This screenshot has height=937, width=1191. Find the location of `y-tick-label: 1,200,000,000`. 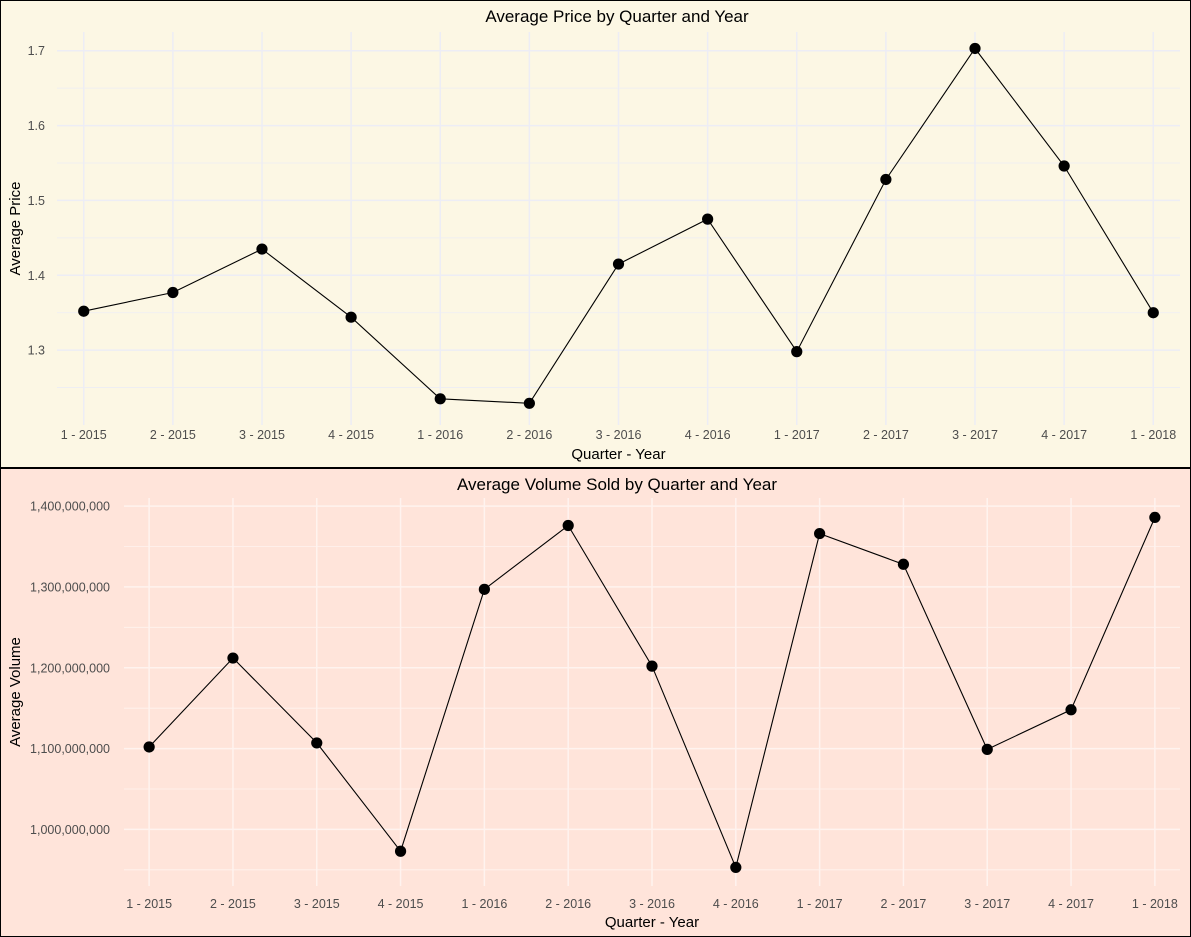

y-tick-label: 1,200,000,000 is located at coordinates (70, 668).